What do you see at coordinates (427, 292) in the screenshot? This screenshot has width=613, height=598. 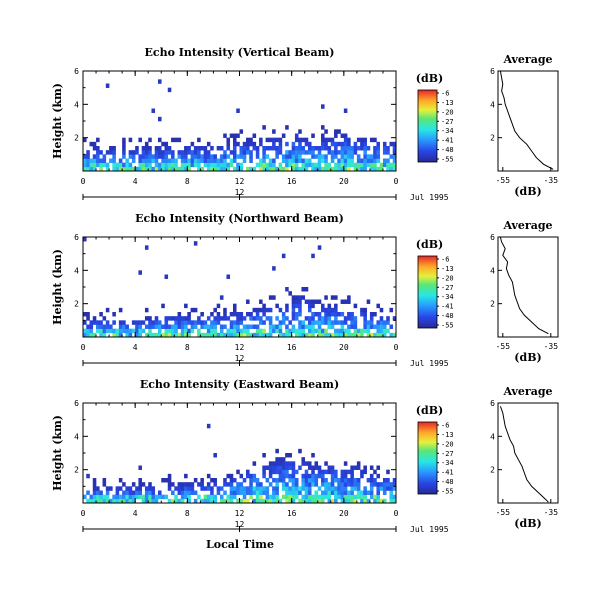 I see `colorbar` at bounding box center [427, 292].